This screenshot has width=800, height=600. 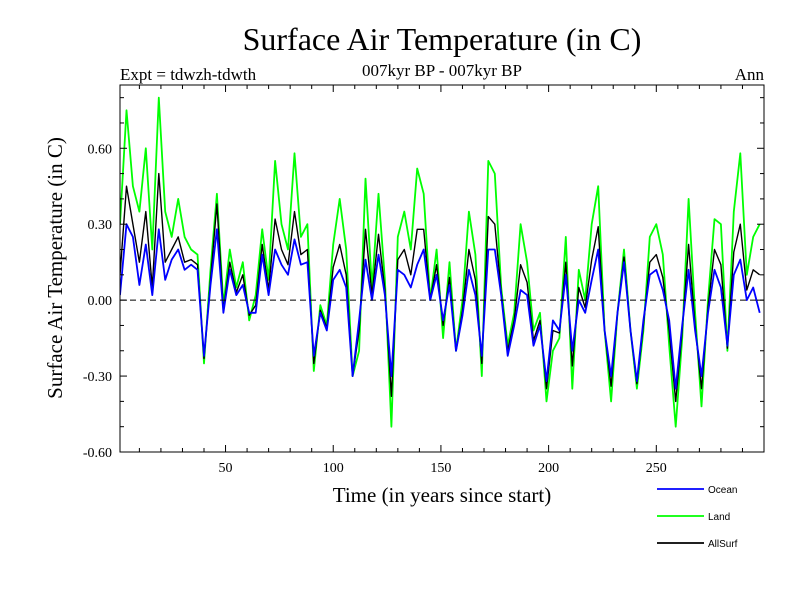 I want to click on chart-title: Surface Air Temperature (in C), so click(x=442, y=39).